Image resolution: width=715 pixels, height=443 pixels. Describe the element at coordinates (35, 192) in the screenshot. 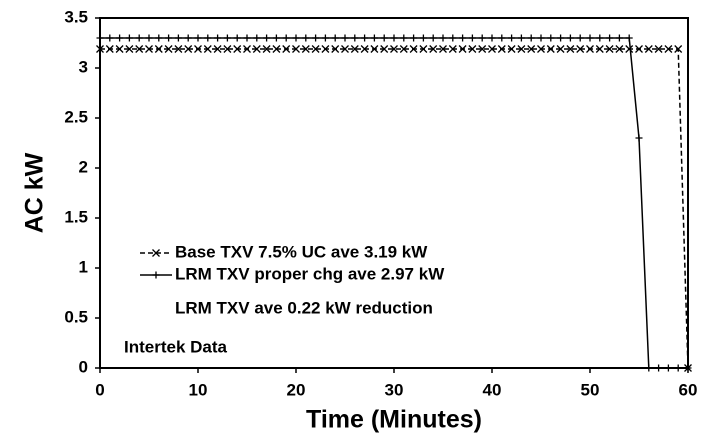

I see `y-axis-title: AC kW` at that location.